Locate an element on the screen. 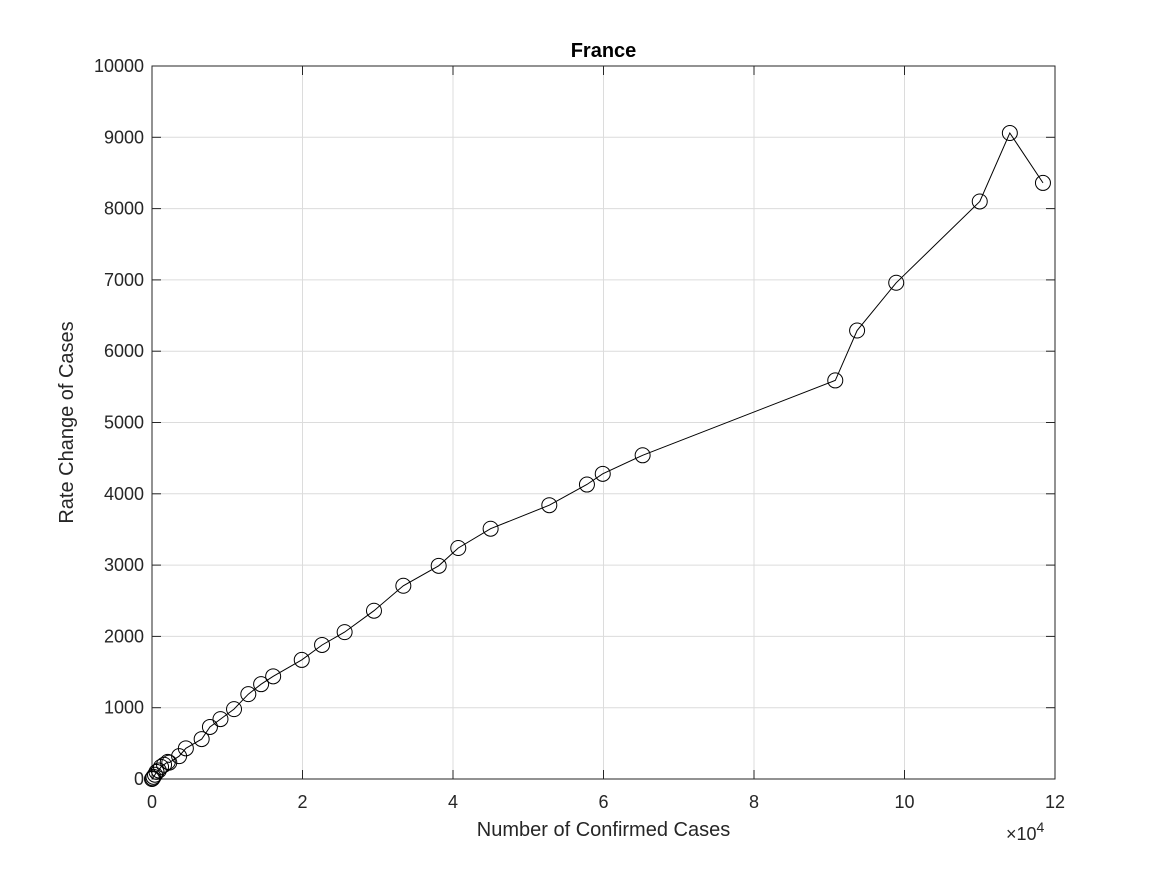 Image resolution: width=1167 pixels, height=880 pixels. x-tick-label: 0 is located at coordinates (152, 802).